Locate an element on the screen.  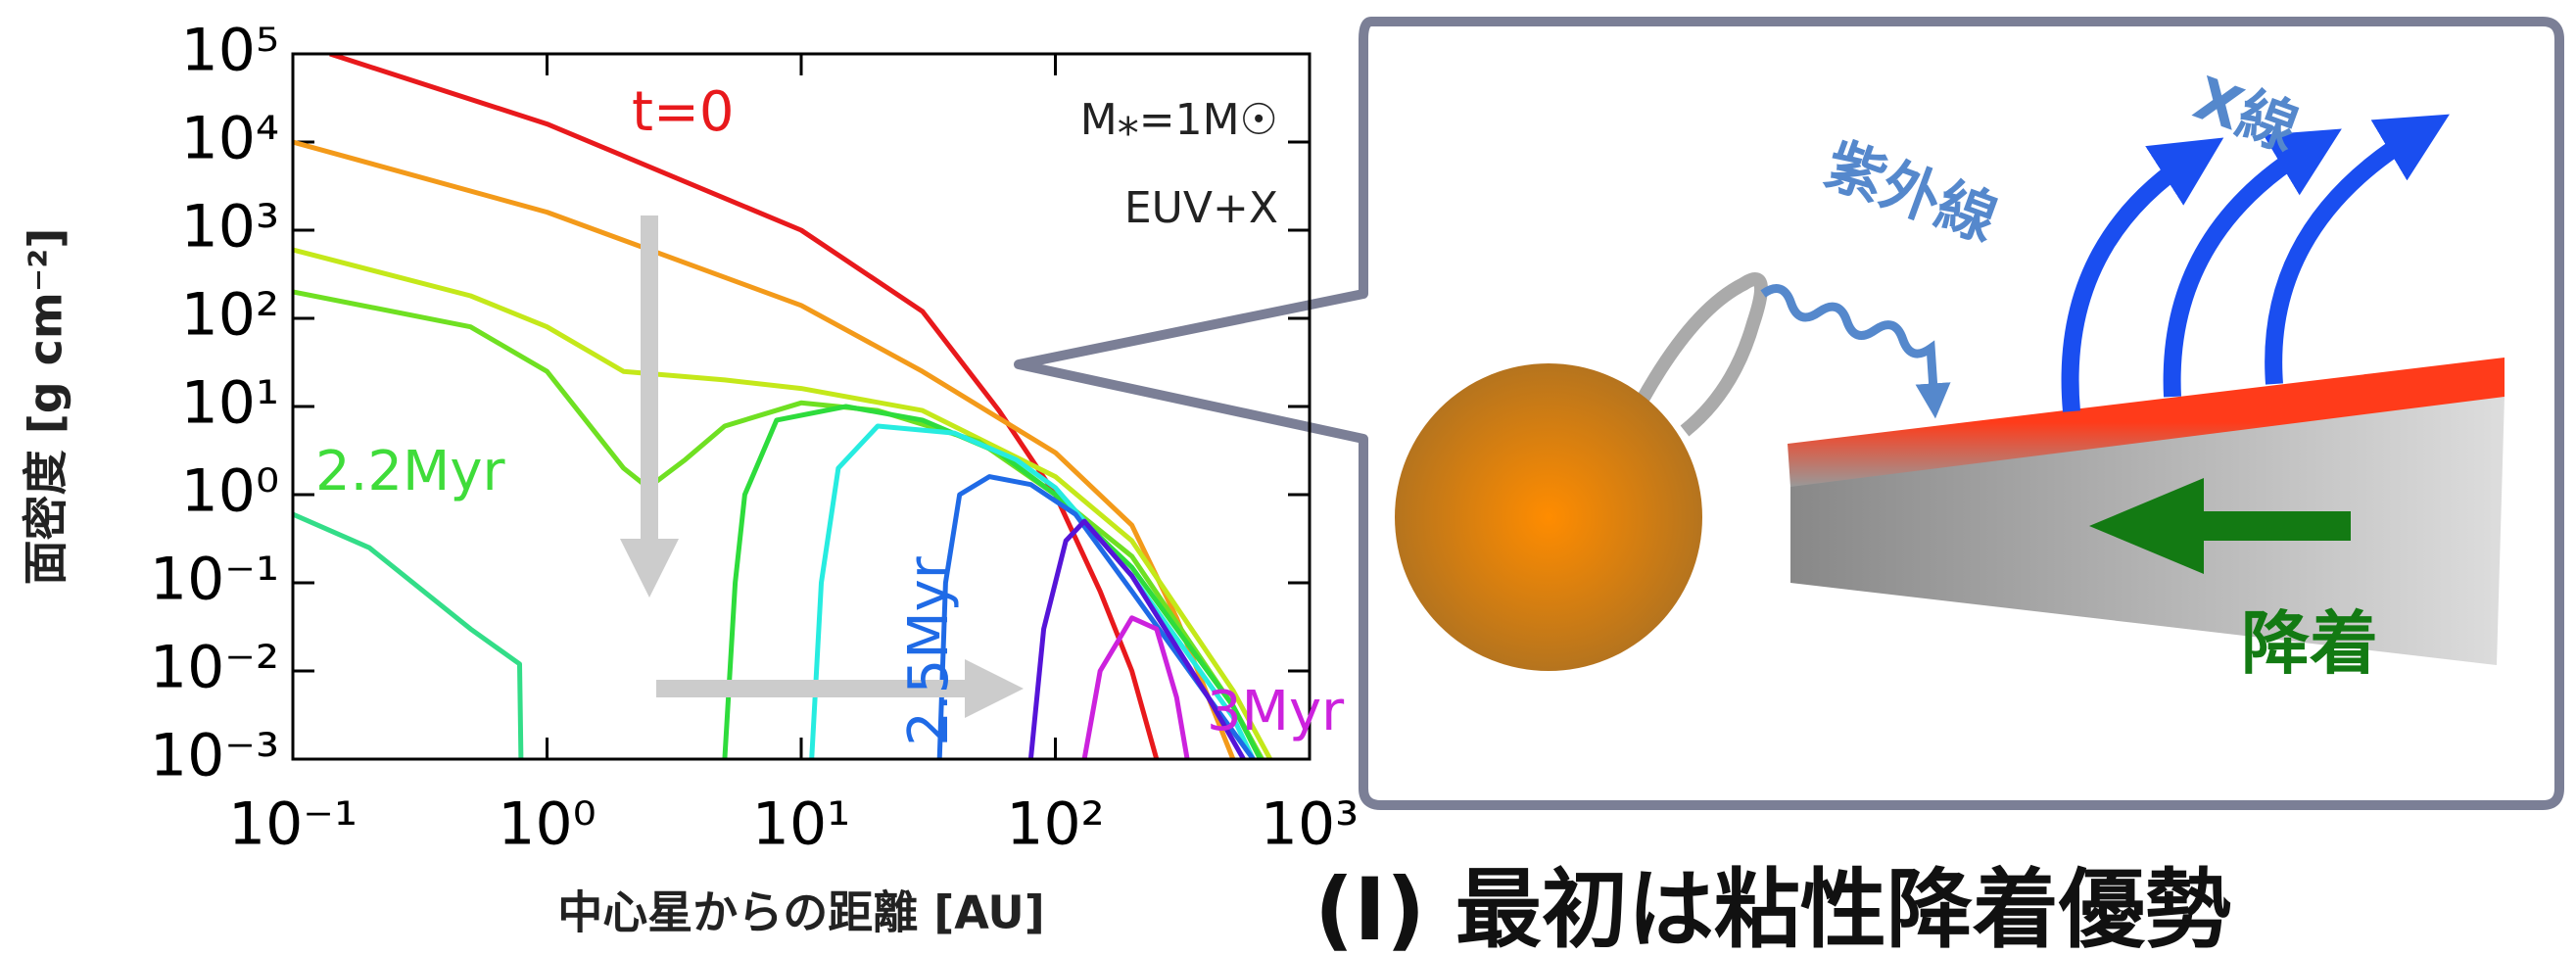
magnetic-loop is located at coordinates (1693, 354).